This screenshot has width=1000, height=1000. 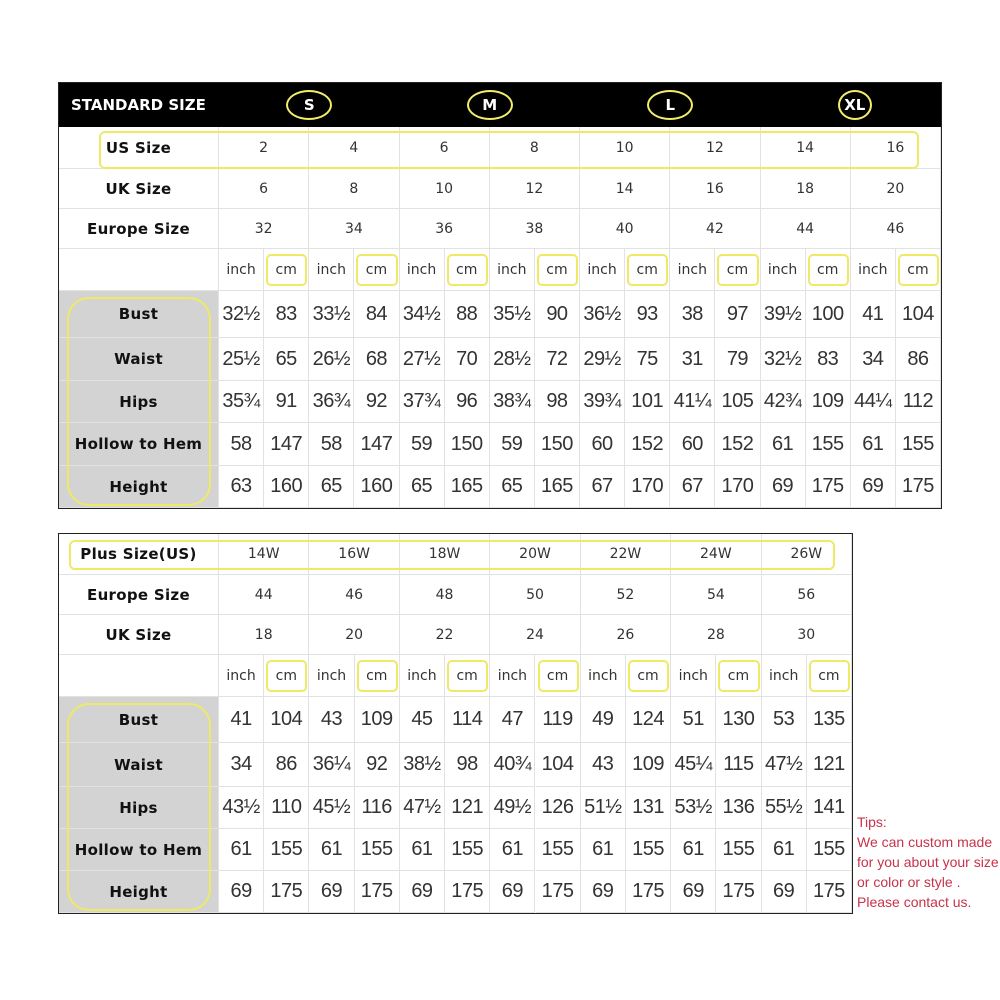 I want to click on measure-cell: 33½, so click(x=332, y=314).